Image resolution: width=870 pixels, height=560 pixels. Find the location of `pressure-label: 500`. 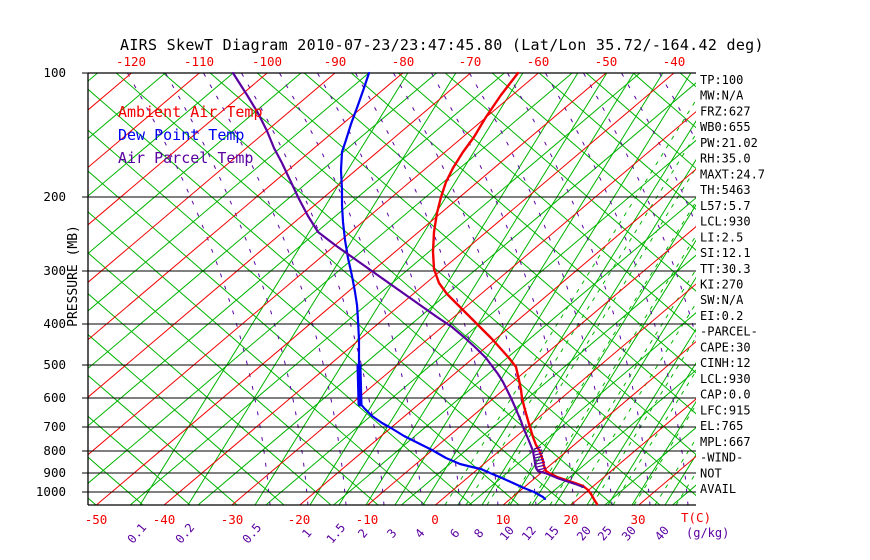

pressure-label: 500 is located at coordinates (54, 364).